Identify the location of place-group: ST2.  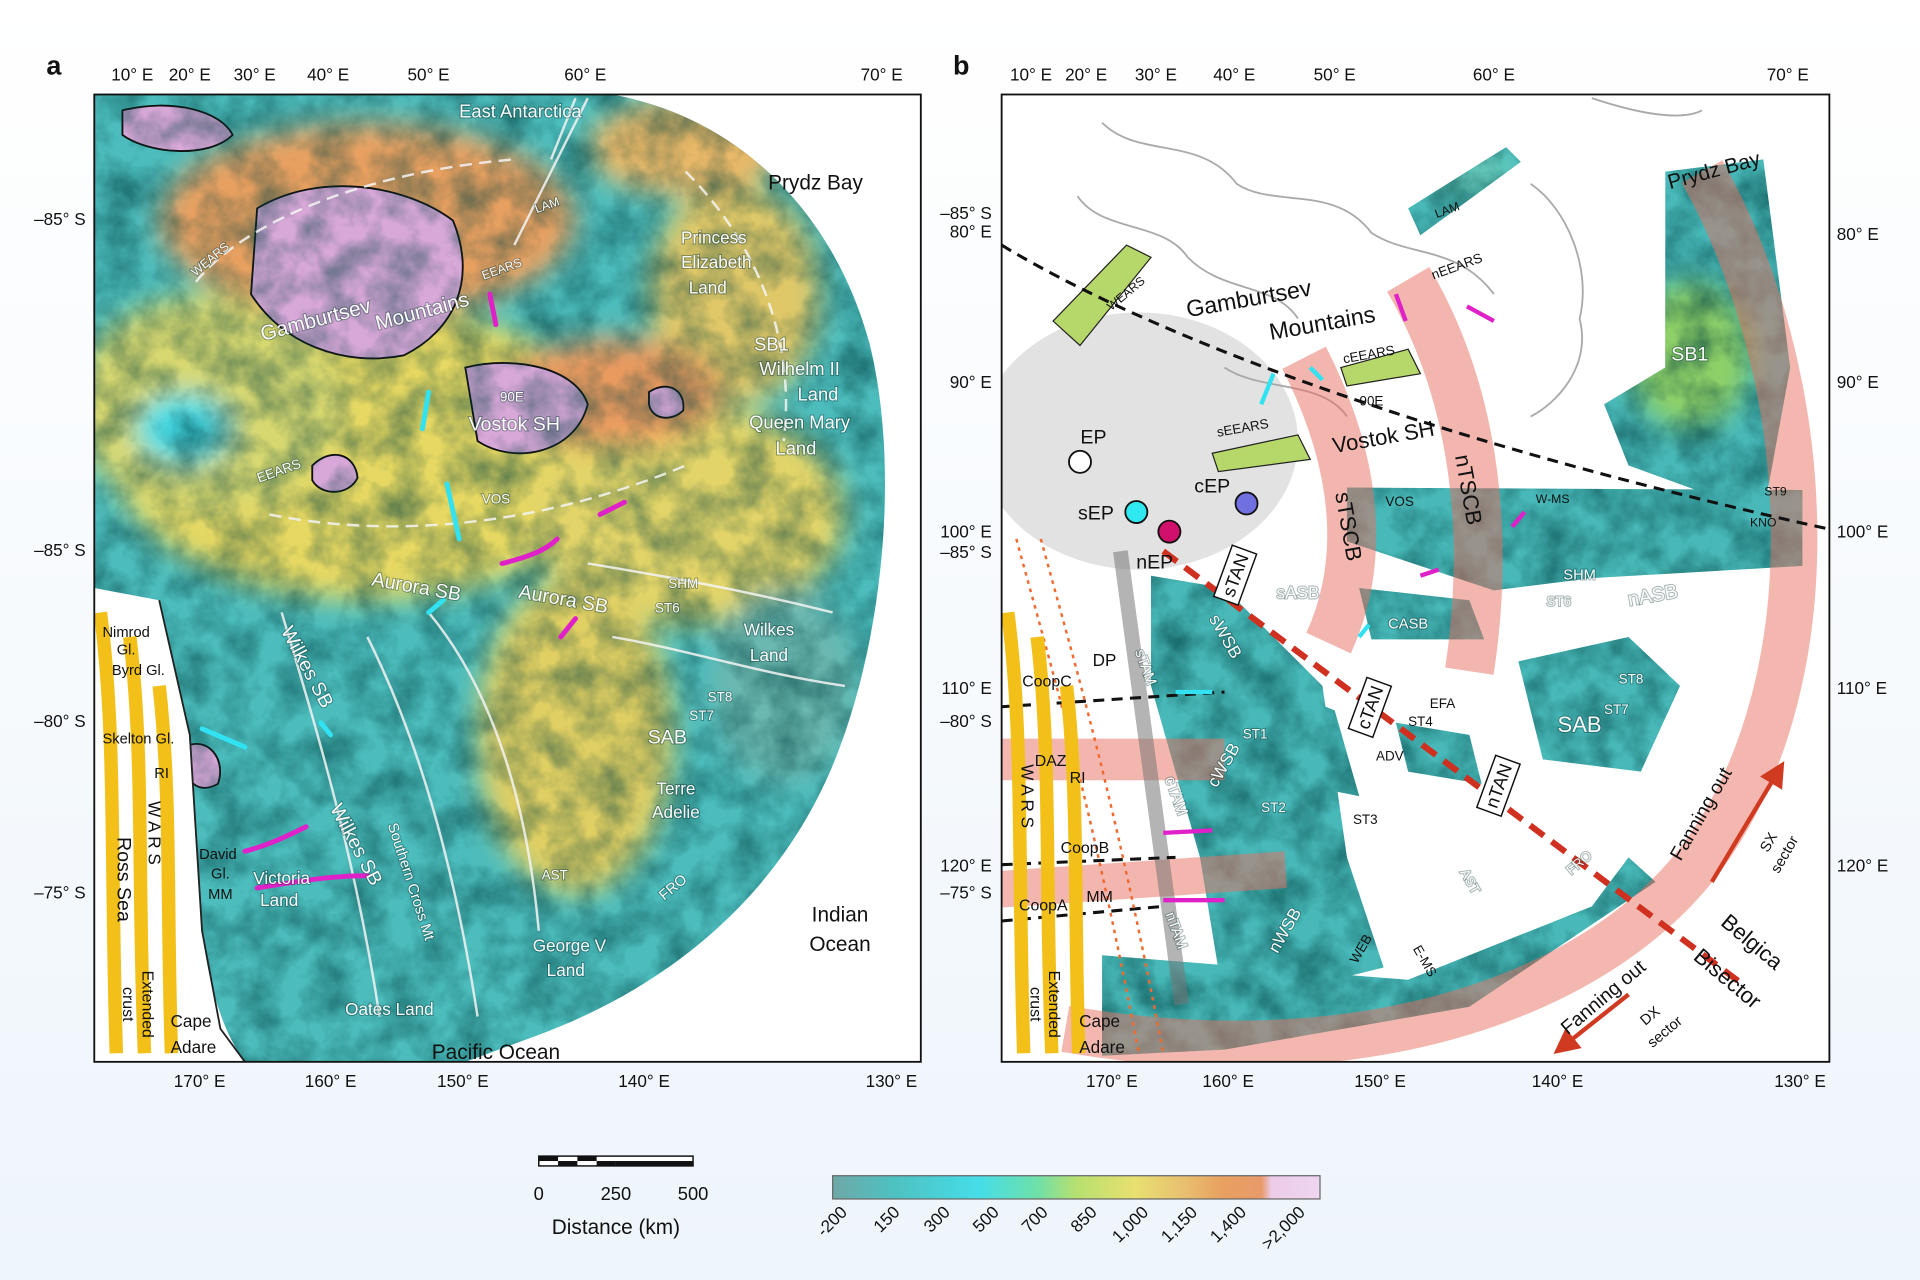
(1273, 807).